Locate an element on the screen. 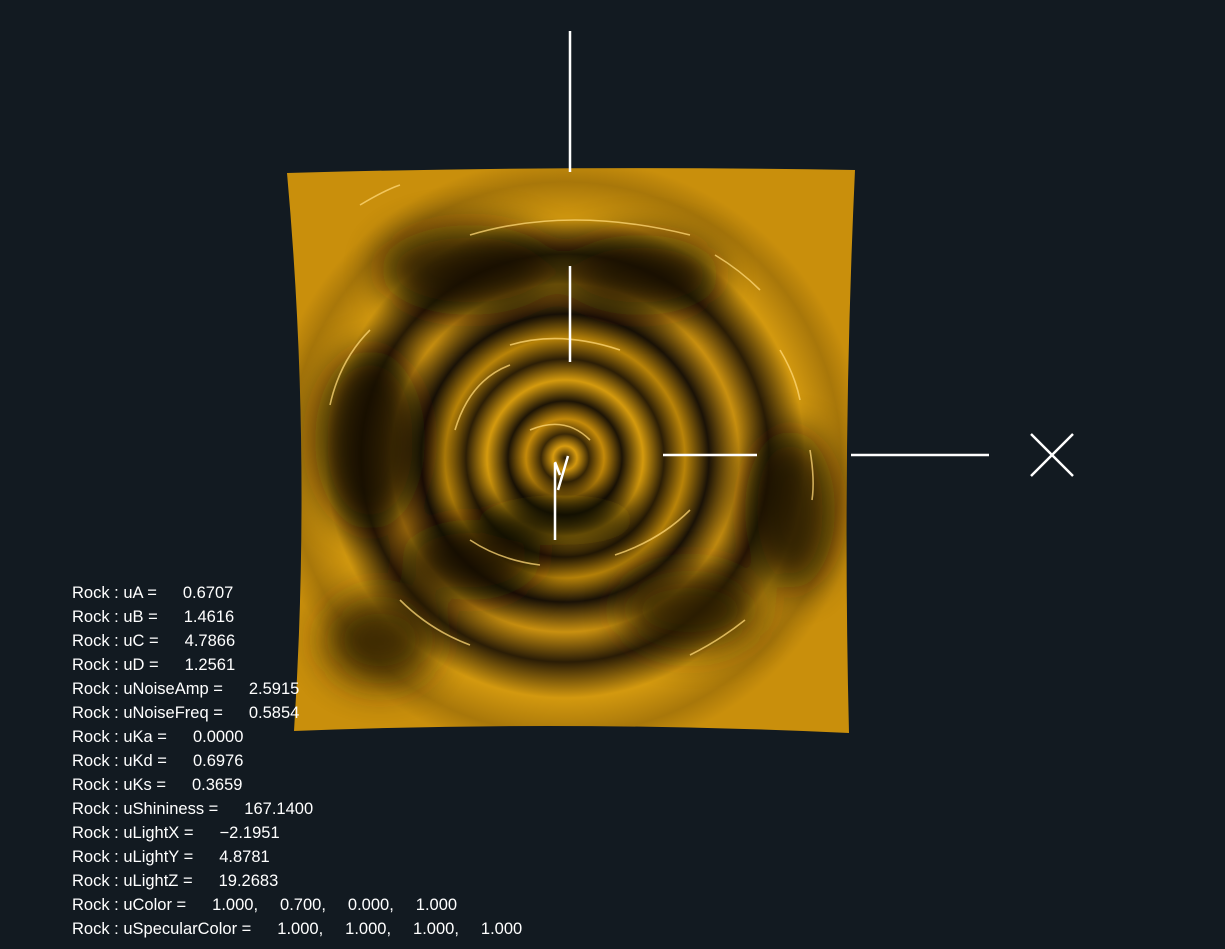  uniform-row: Rock : uKs = 0.3659 is located at coordinates (297, 785).